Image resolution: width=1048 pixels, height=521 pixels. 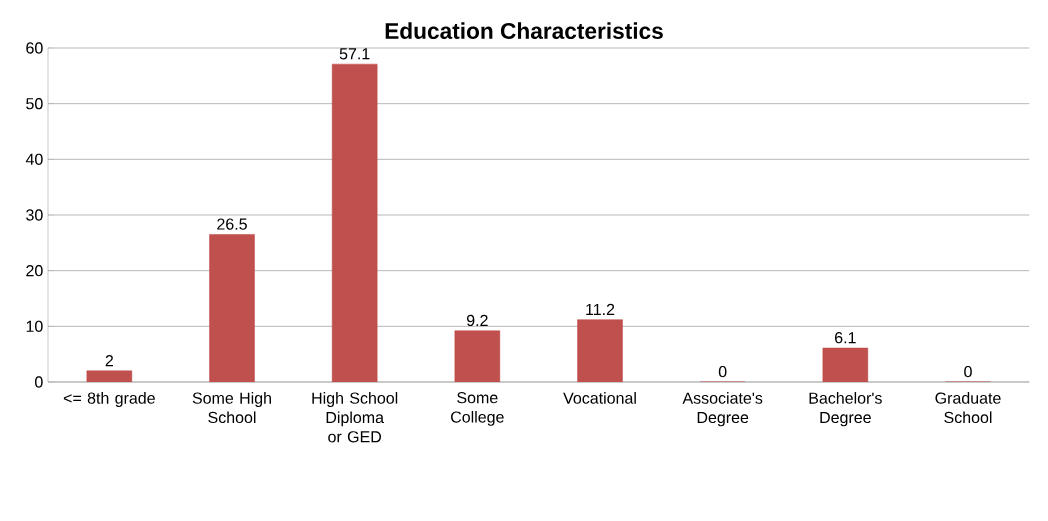 I want to click on x-tick-label: Bachelor's Degree, so click(x=845, y=409).